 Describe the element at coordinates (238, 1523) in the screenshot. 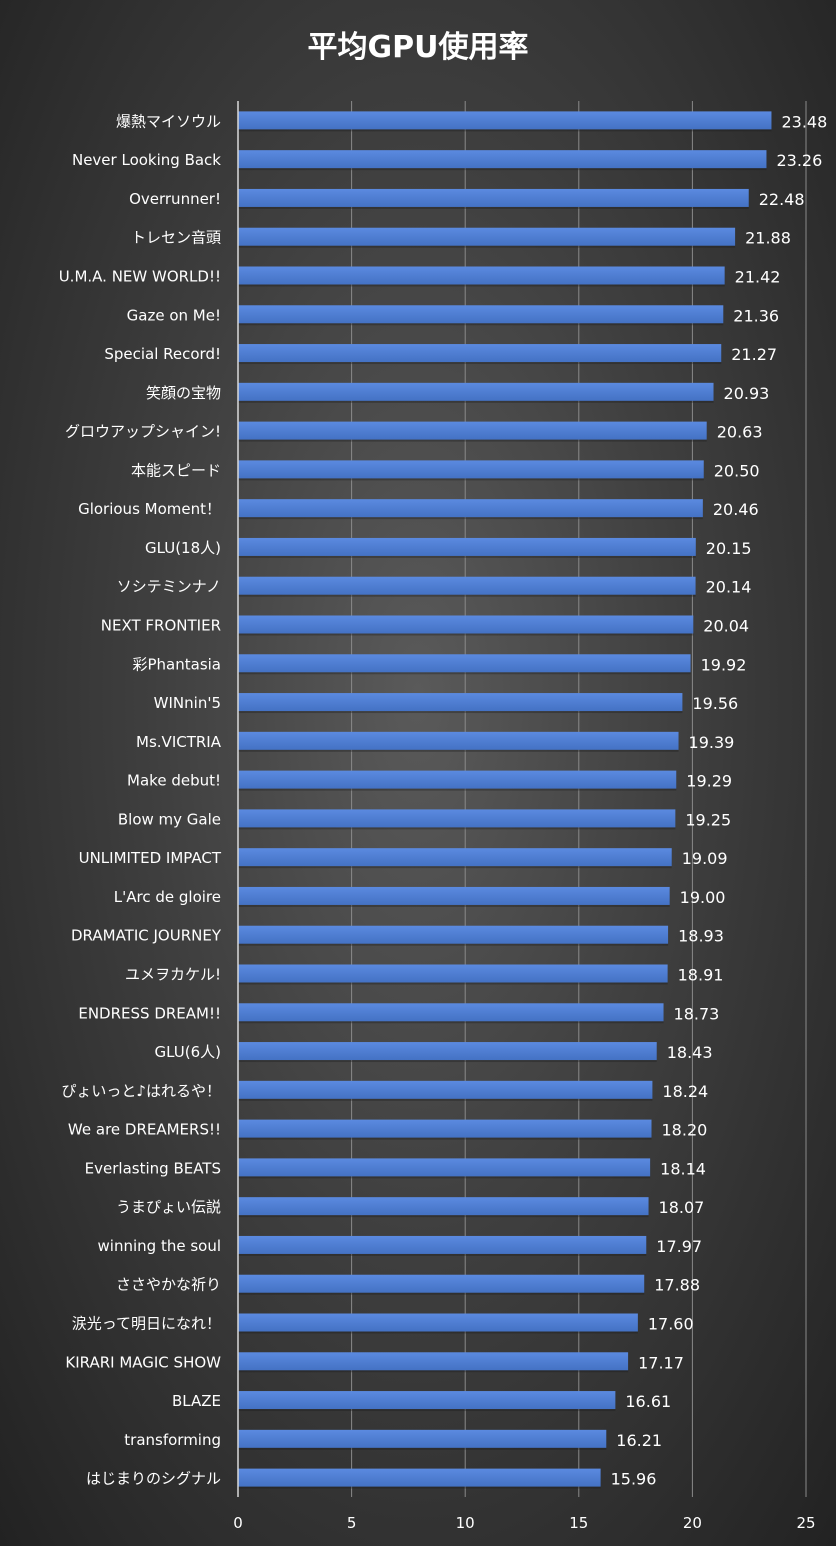

I see `x-tick-label: 0` at that location.